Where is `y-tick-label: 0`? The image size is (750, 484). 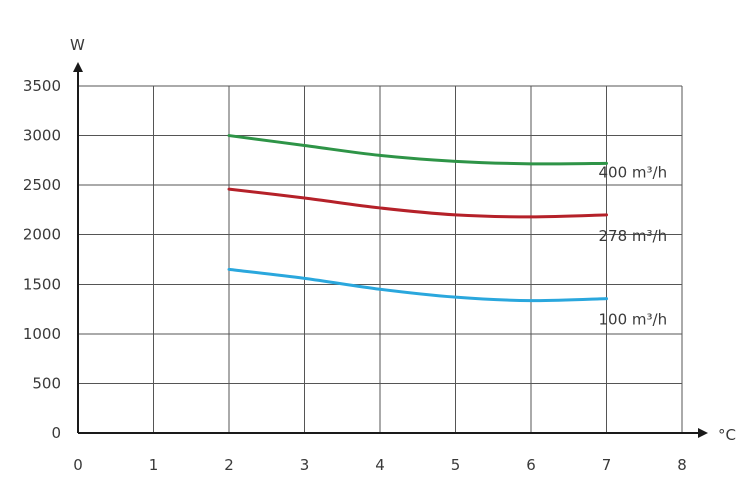
y-tick-label: 0 is located at coordinates (56, 433).